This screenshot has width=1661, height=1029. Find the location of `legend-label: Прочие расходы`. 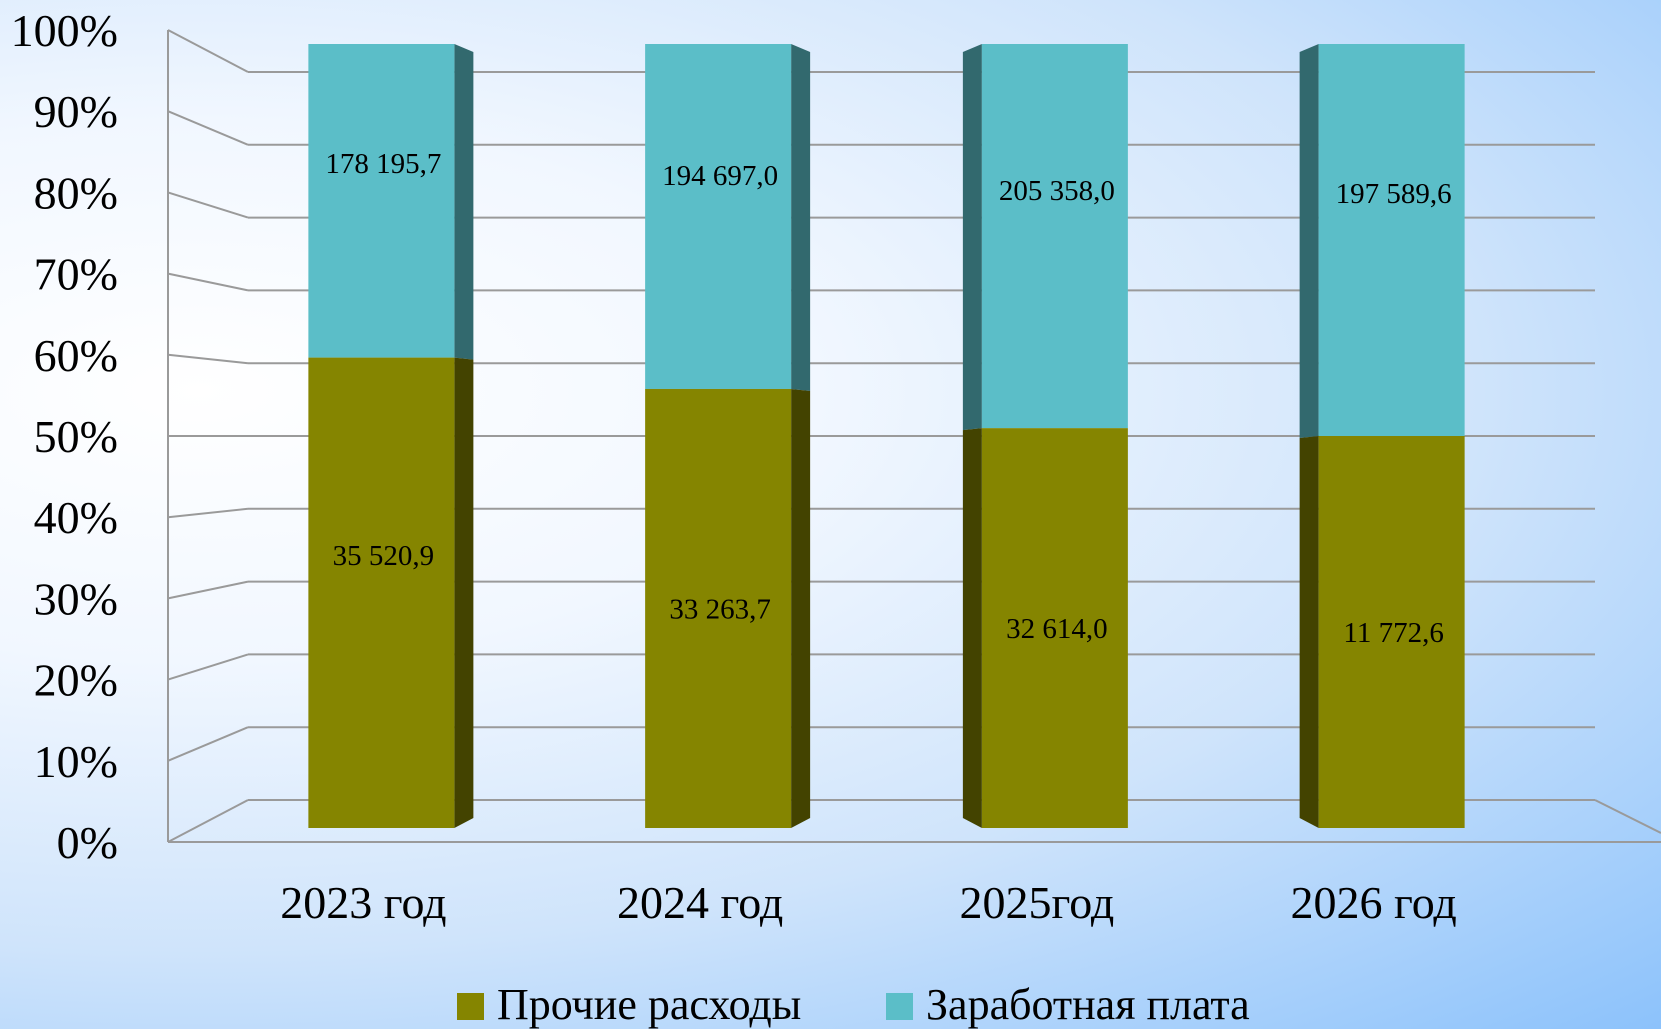

legend-label: Прочие расходы is located at coordinates (649, 1004).